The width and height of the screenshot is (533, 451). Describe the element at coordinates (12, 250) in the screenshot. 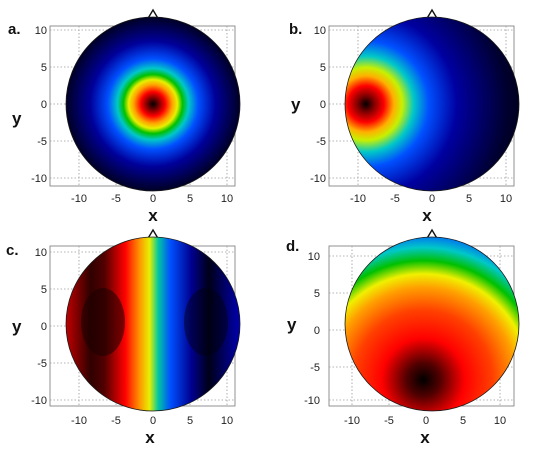

I see `panel-label: c.` at that location.